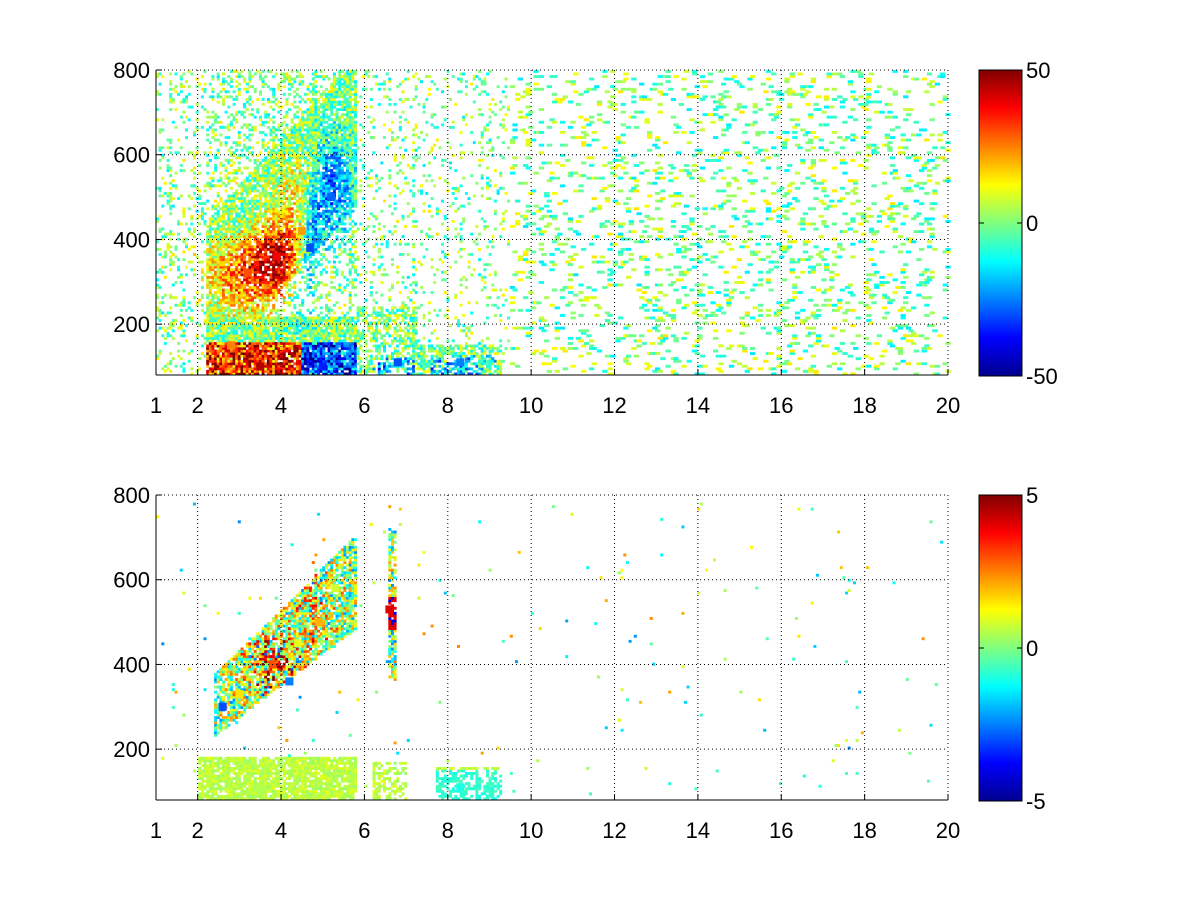  What do you see at coordinates (1042, 376) in the screenshot?
I see `colorbar-tick-label: -50` at bounding box center [1042, 376].